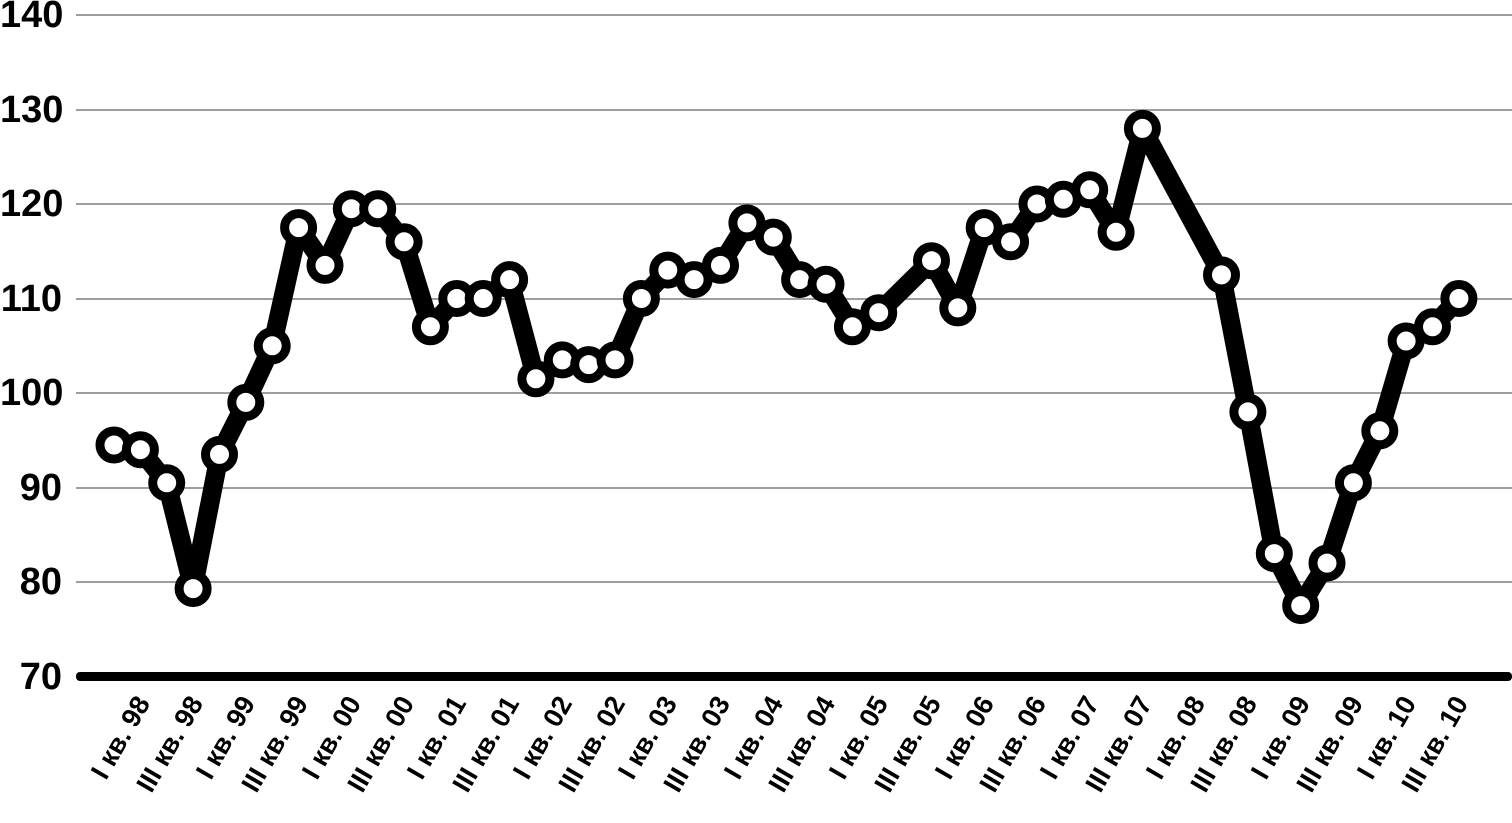  I want to click on y-axis-label: 100, so click(32, 393).